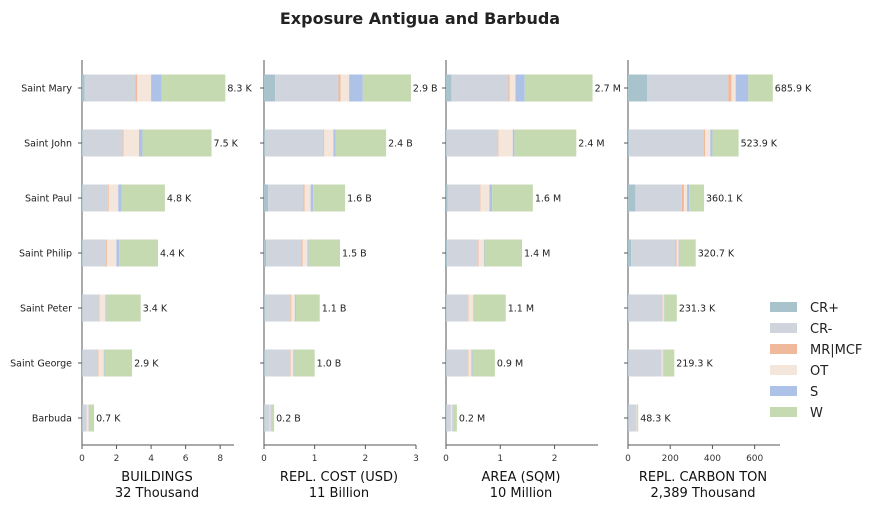 This screenshot has height=510, width=880. Describe the element at coordinates (146, 364) in the screenshot. I see `data-label: 2.9 K` at that location.